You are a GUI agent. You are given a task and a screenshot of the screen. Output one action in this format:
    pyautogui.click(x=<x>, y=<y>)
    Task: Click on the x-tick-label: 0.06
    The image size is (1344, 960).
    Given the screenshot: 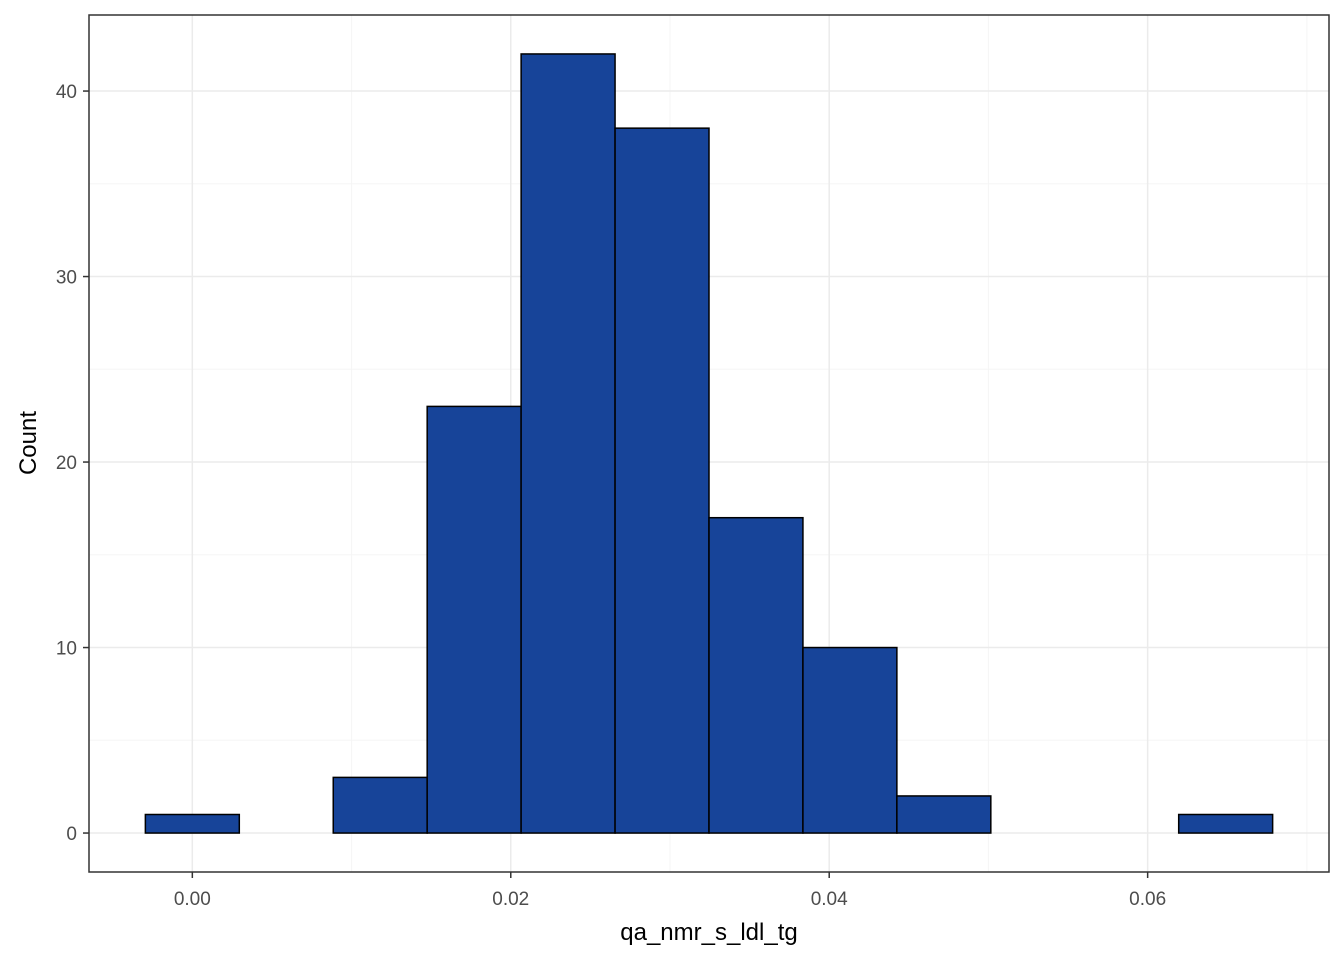 What is the action you would take?
    pyautogui.click(x=1147, y=899)
    